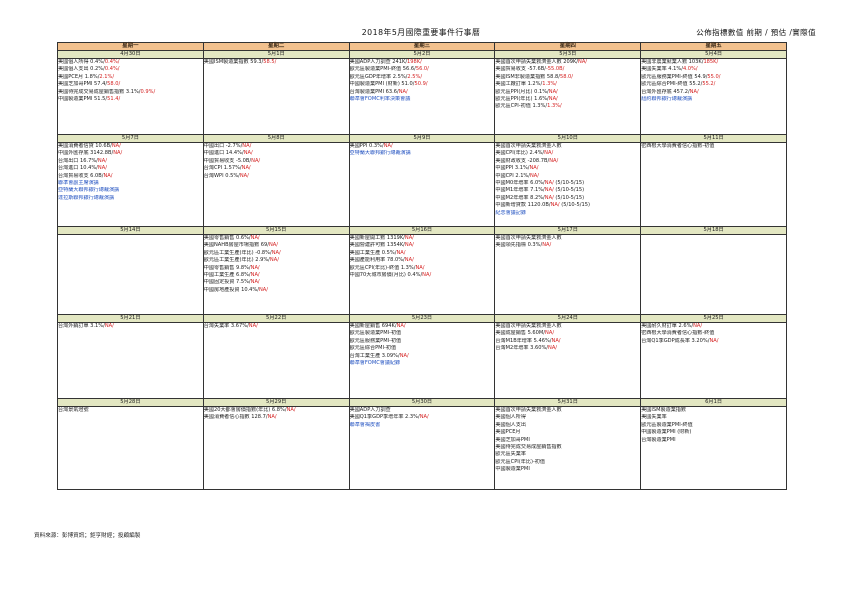 The width and height of the screenshot is (842, 595). What do you see at coordinates (422, 333) in the screenshot?
I see `event-line: 歐元區製造業PMI-初值` at bounding box center [422, 333].